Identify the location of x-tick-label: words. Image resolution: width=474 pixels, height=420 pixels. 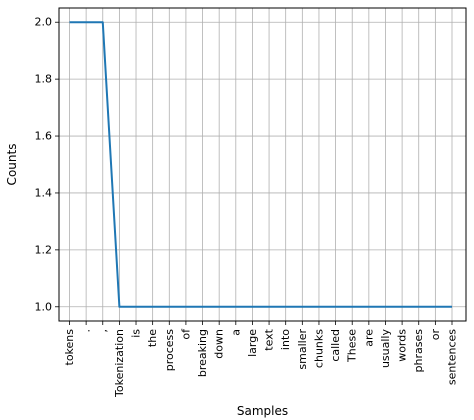
(402, 345).